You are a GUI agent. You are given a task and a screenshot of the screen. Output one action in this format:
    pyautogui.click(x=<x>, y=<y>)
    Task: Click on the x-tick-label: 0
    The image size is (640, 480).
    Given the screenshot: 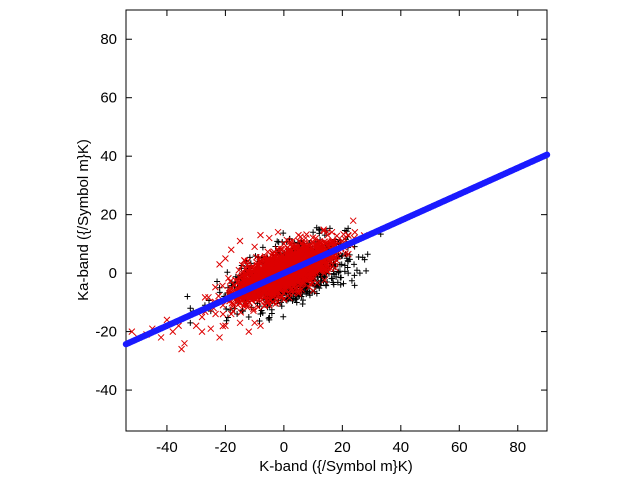 What is the action you would take?
    pyautogui.click(x=284, y=447)
    